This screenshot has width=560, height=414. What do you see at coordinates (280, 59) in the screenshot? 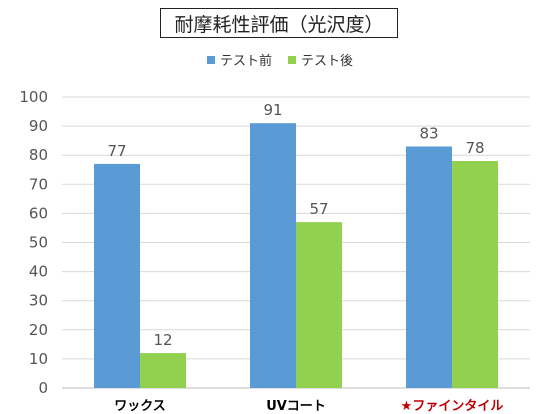
I see `legend: テスト前 テスト後` at bounding box center [280, 59].